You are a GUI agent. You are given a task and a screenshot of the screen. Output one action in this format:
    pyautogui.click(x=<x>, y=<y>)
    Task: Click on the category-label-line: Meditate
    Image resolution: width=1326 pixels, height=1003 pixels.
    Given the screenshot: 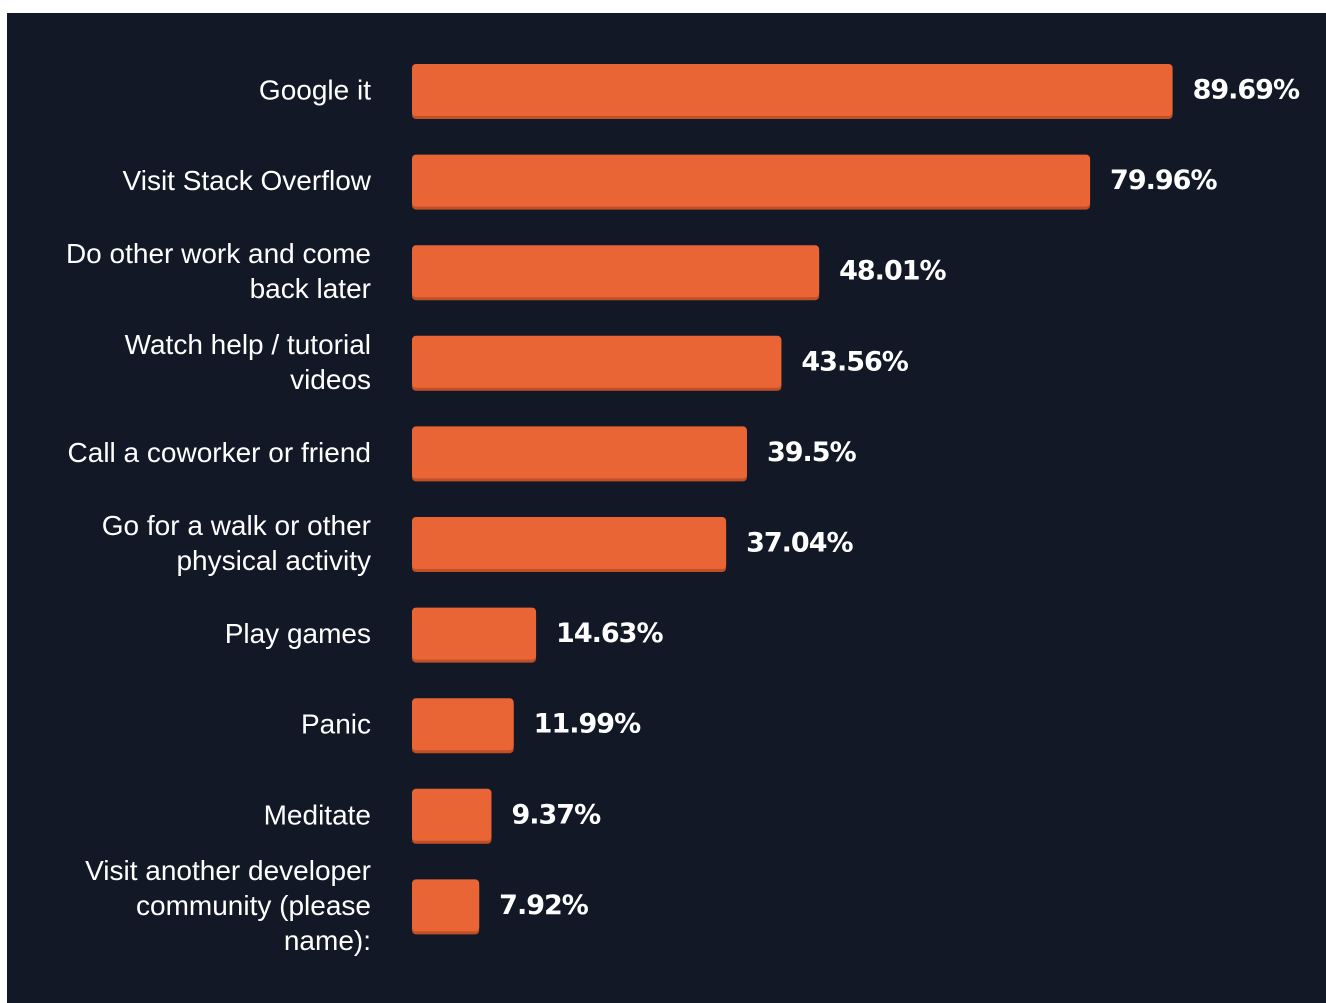 What is the action you would take?
    pyautogui.click(x=317, y=814)
    